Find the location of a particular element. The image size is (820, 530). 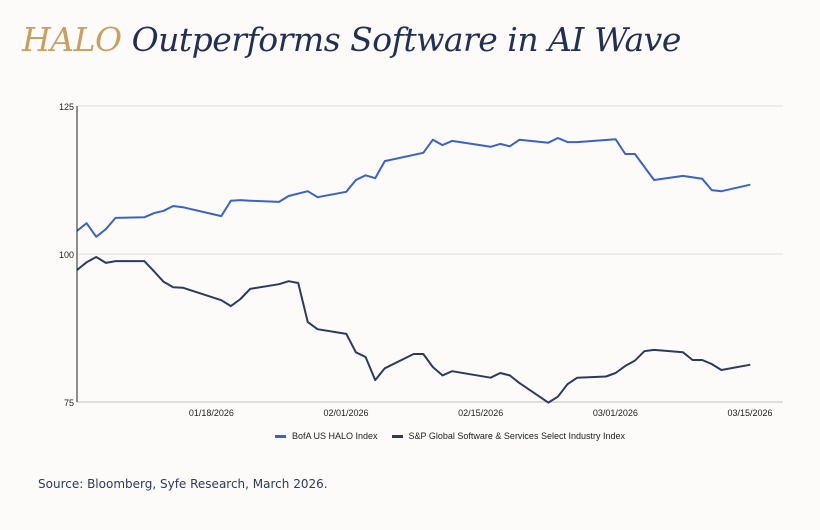

legend-item-halo: BofA US HALO Index is located at coordinates (326, 436).